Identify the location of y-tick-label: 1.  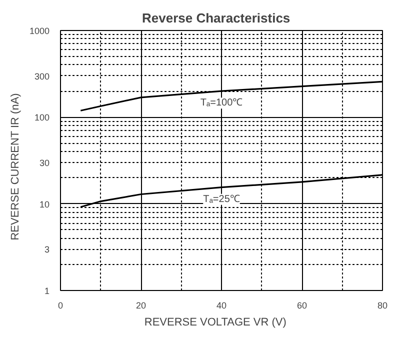
(47, 291).